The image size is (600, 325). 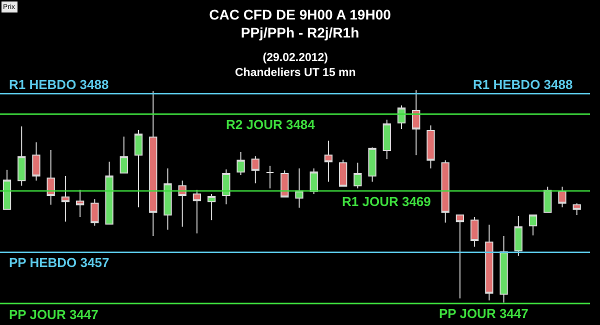 I want to click on text: (29.02.2012) Chandeliers UT 15 mn, so click(x=295, y=65).